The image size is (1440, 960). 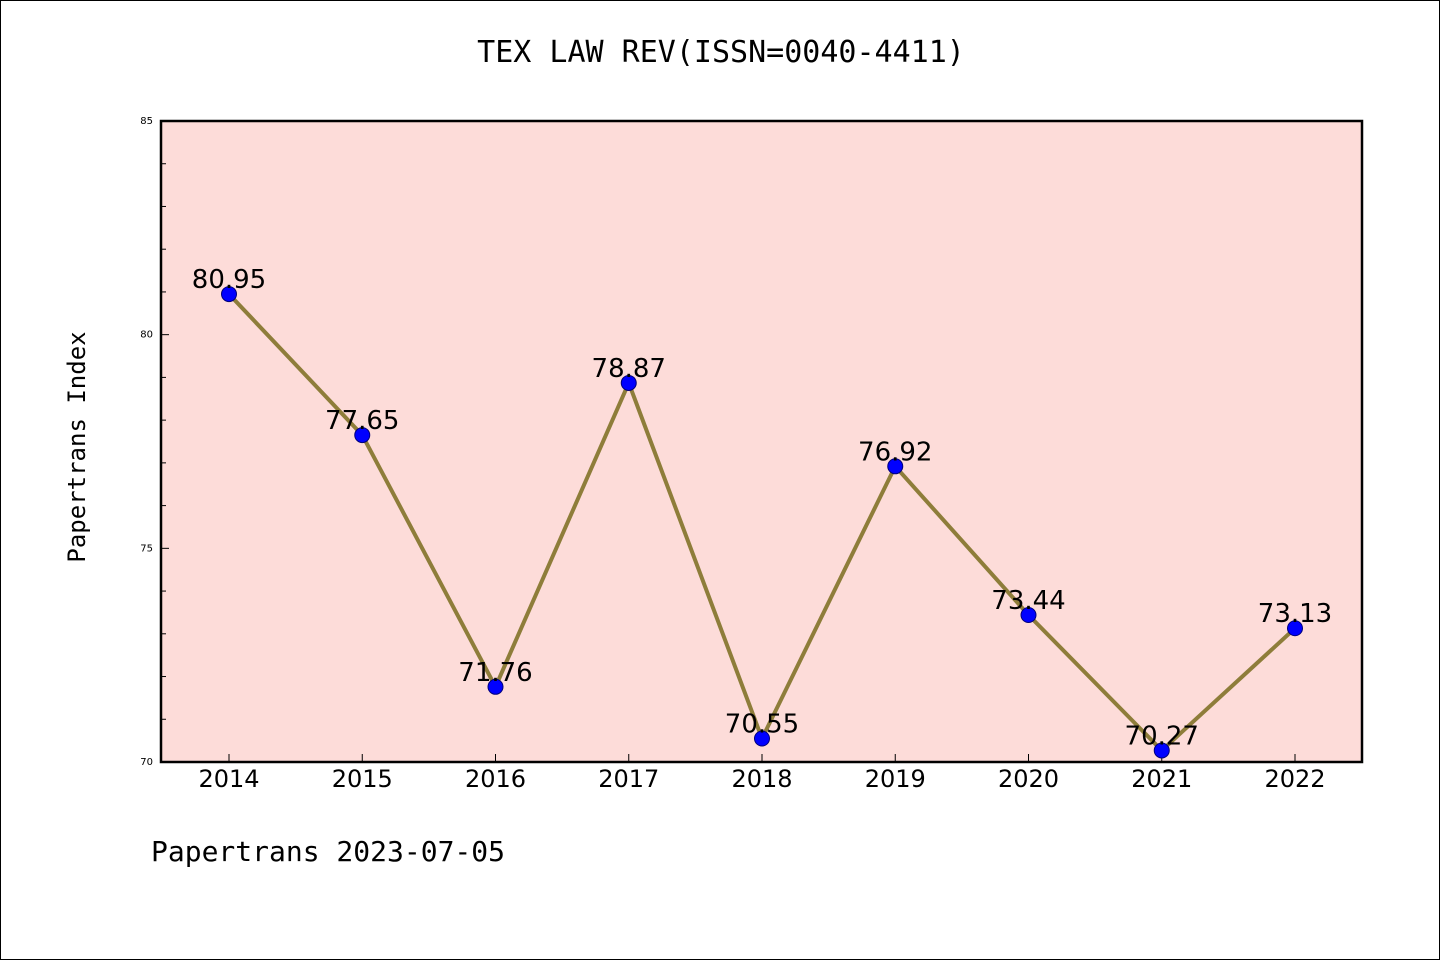 I want to click on data-label: 77.65, so click(x=362, y=421).